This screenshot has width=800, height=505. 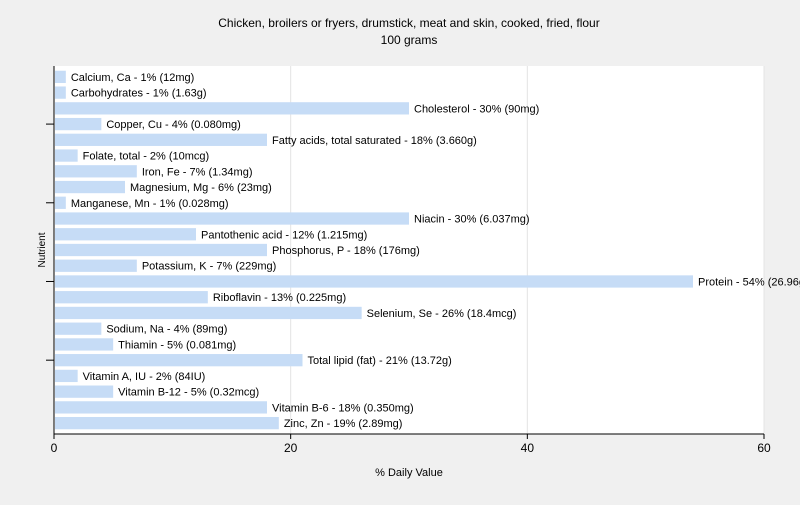 What do you see at coordinates (197, 172) in the screenshot?
I see `bar-label: Iron, Fe - 7% (1.34mg)` at bounding box center [197, 172].